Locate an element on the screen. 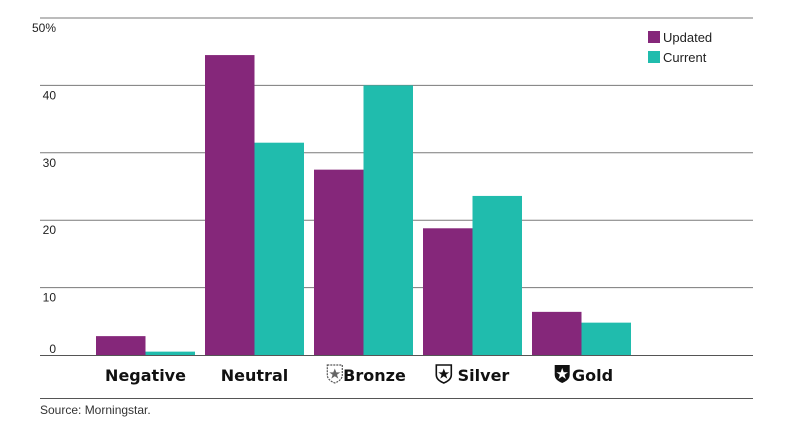  legend-label-current: Current is located at coordinates (685, 57).